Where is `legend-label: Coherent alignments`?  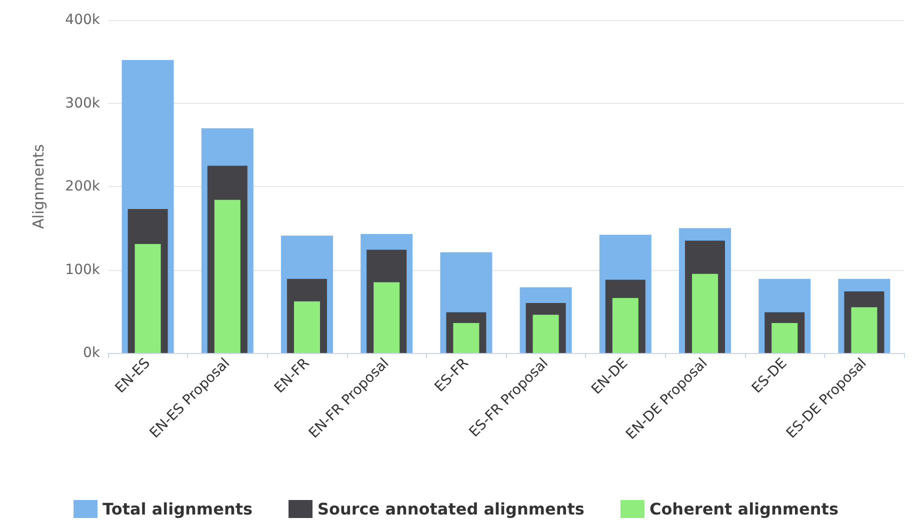
legend-label: Coherent alignments is located at coordinates (743, 509).